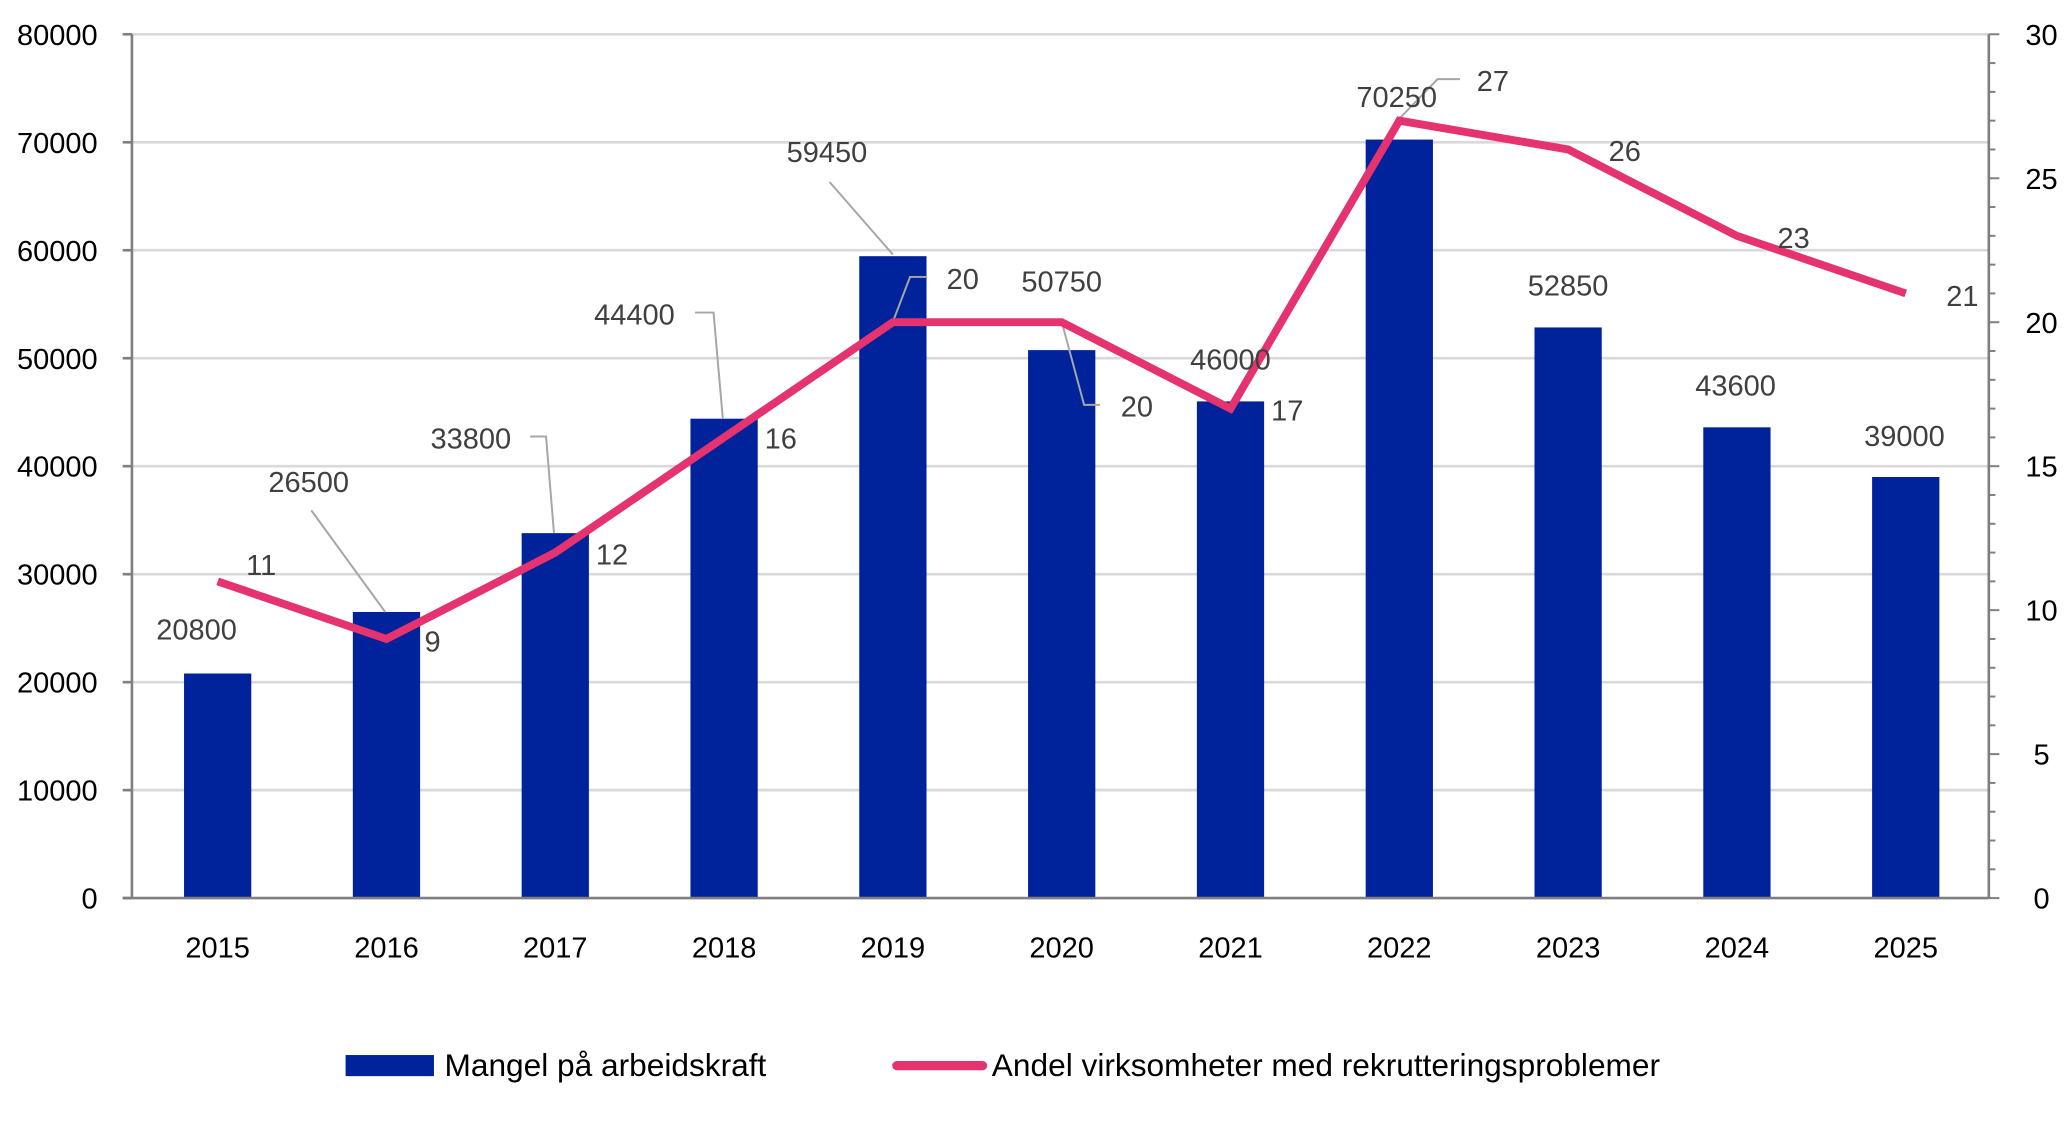  Describe the element at coordinates (555, 948) in the screenshot. I see `x-tick-label: 2017` at that location.